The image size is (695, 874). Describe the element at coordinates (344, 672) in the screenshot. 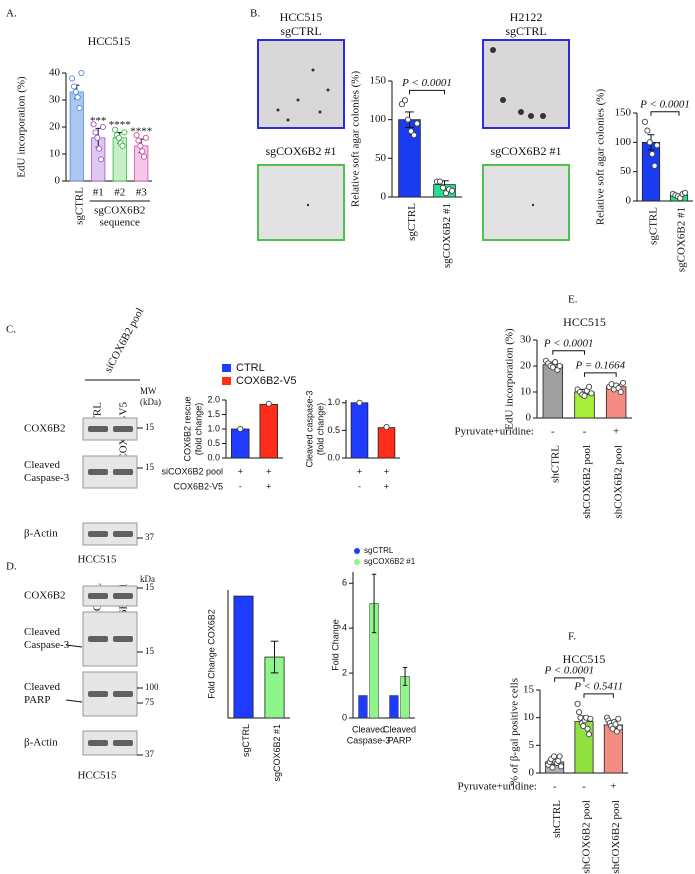

I see `y-tick-label: 2` at that location.